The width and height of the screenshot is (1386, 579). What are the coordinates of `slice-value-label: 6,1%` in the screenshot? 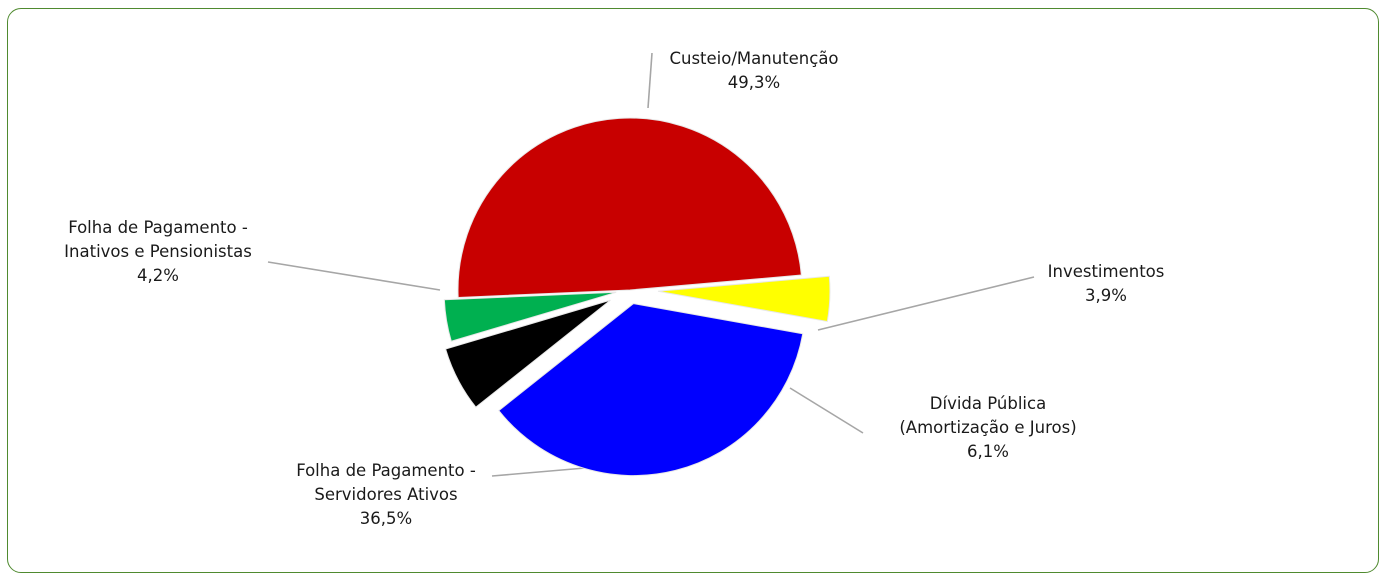 It's located at (988, 451).